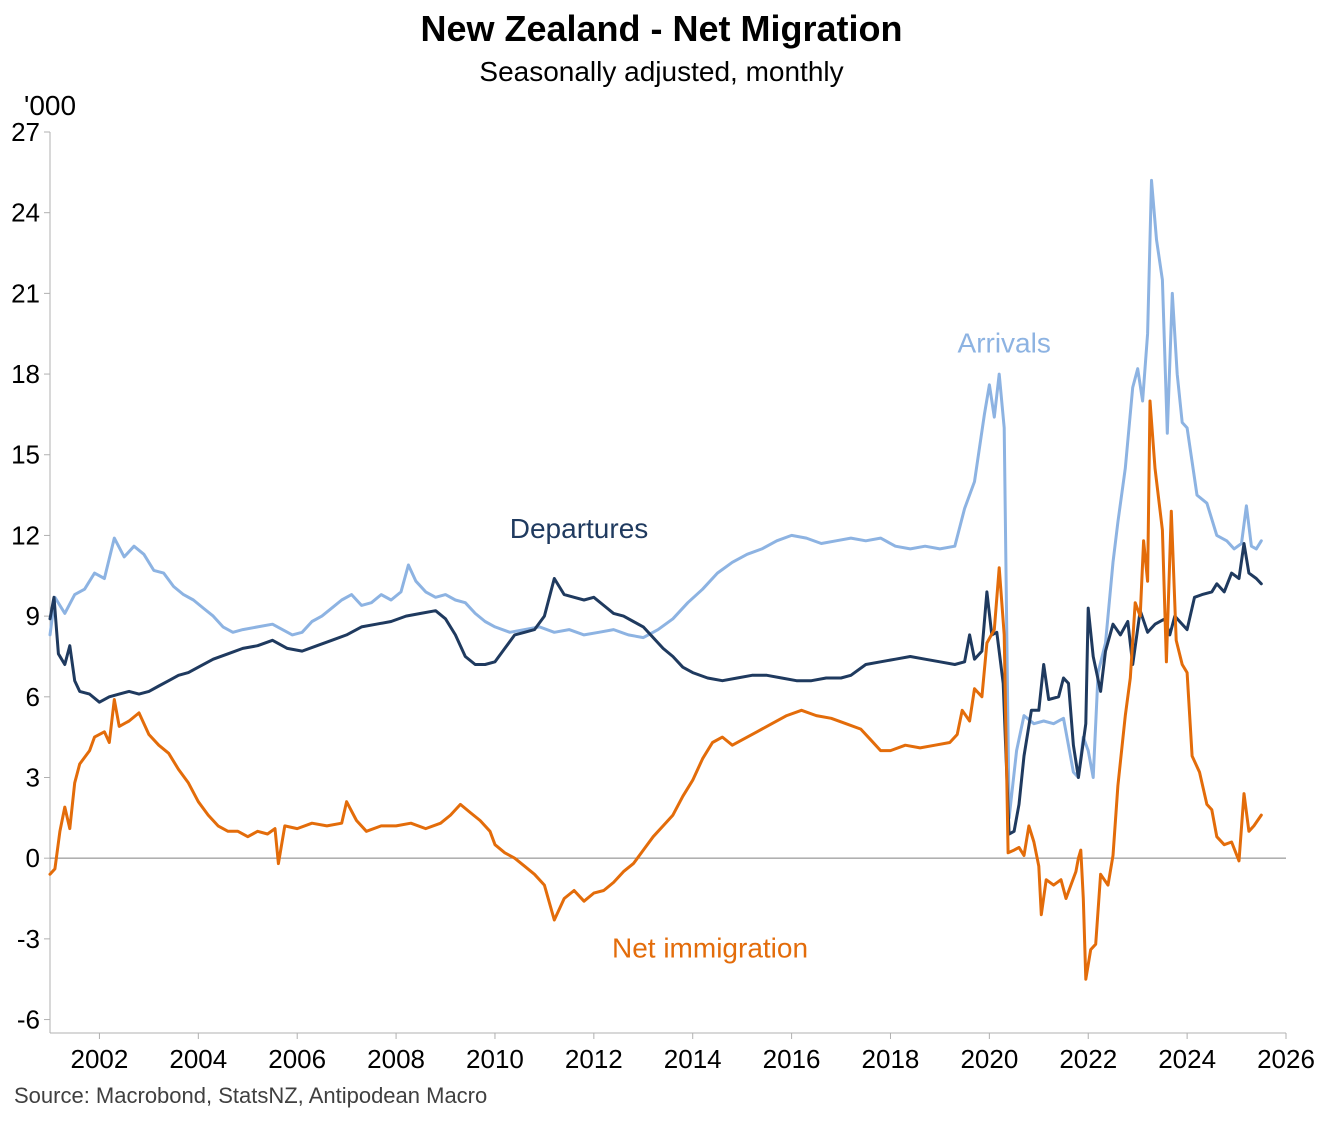 Image resolution: width=1323 pixels, height=1122 pixels. Describe the element at coordinates (297, 1059) in the screenshot. I see `x-tick-label: 2006` at that location.